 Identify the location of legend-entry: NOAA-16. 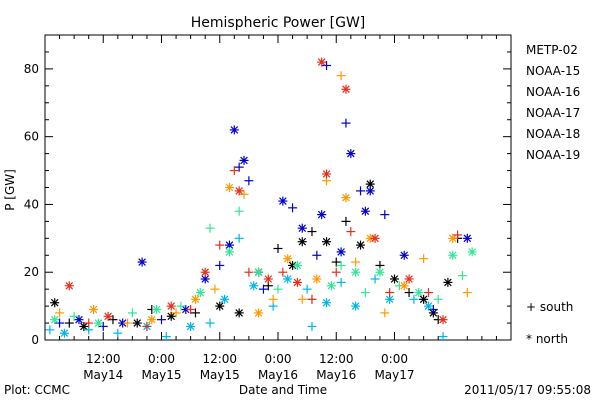
(553, 92).